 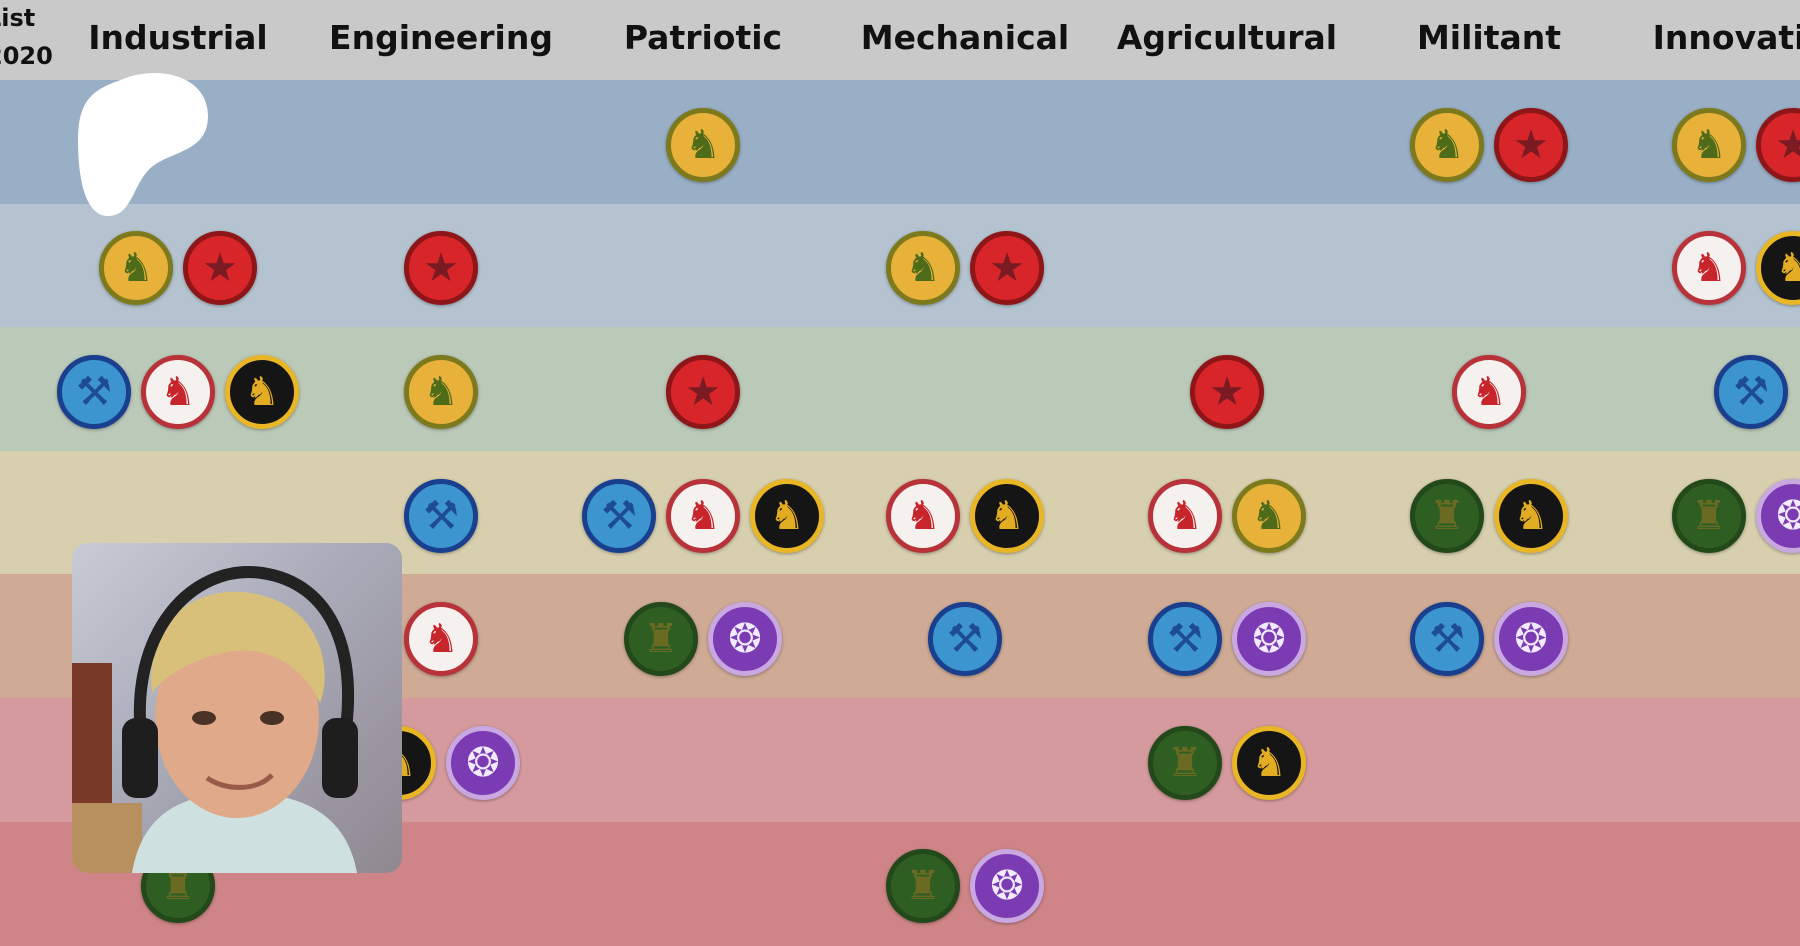 What do you see at coordinates (1726, 37) in the screenshot?
I see `column-header-innovative: Innovative` at bounding box center [1726, 37].